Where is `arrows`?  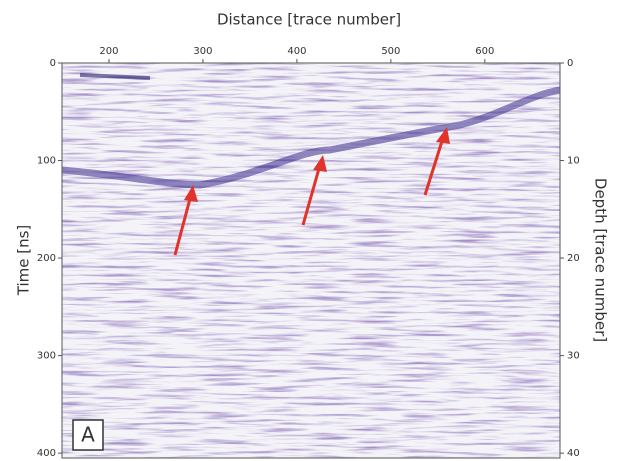
arrows is located at coordinates (311, 191).